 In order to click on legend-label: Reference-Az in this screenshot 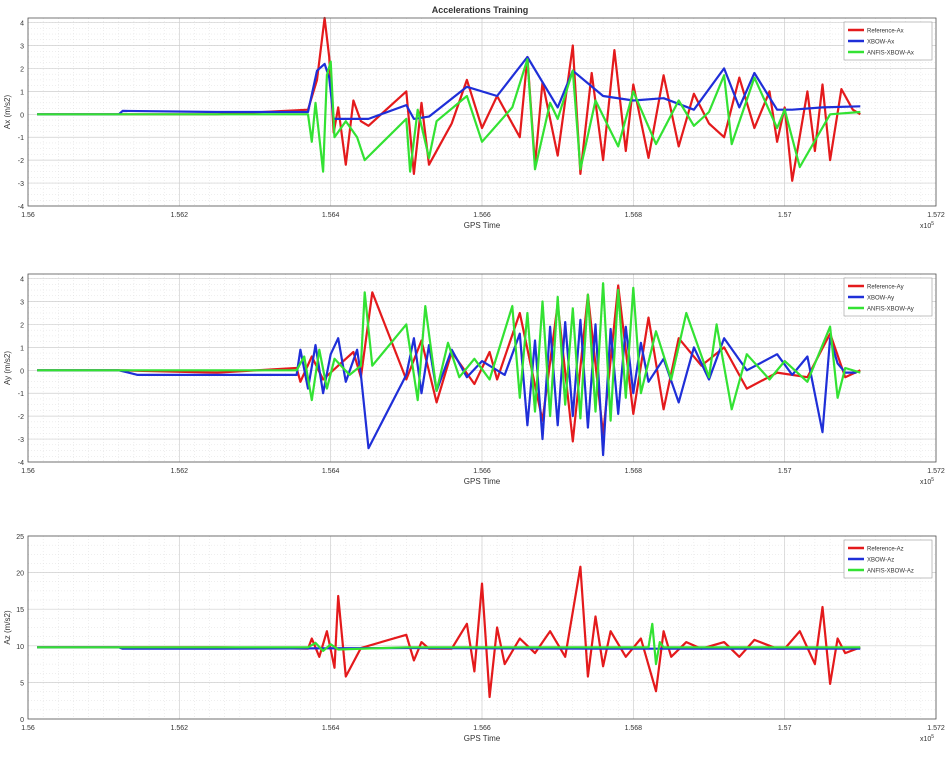, I will do `click(885, 550)`.